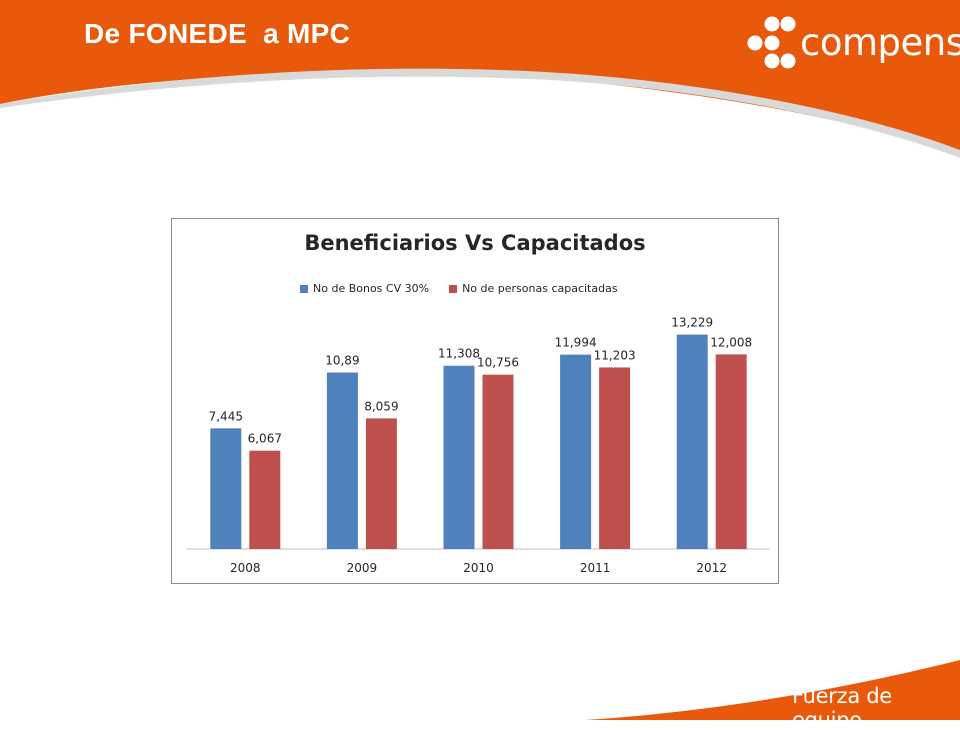  I want to click on bar-capacitadas-2008, so click(265, 499).